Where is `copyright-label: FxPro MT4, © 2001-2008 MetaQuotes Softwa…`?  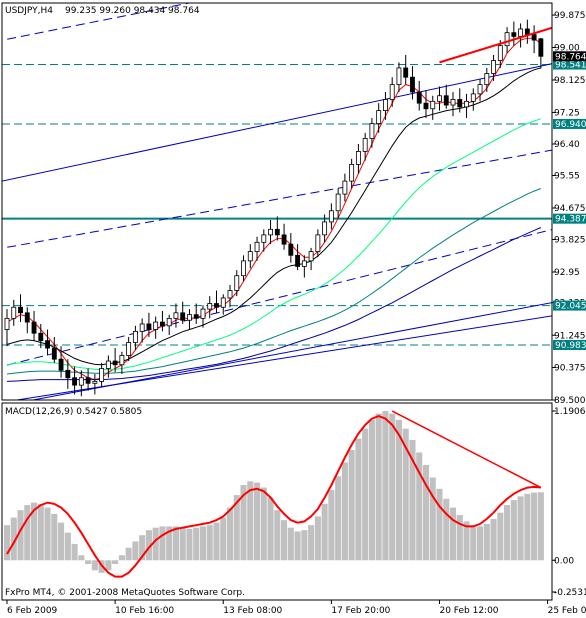 copyright-label: FxPro MT4, © 2001-2008 MetaQuotes Softwa… is located at coordinates (125, 593).